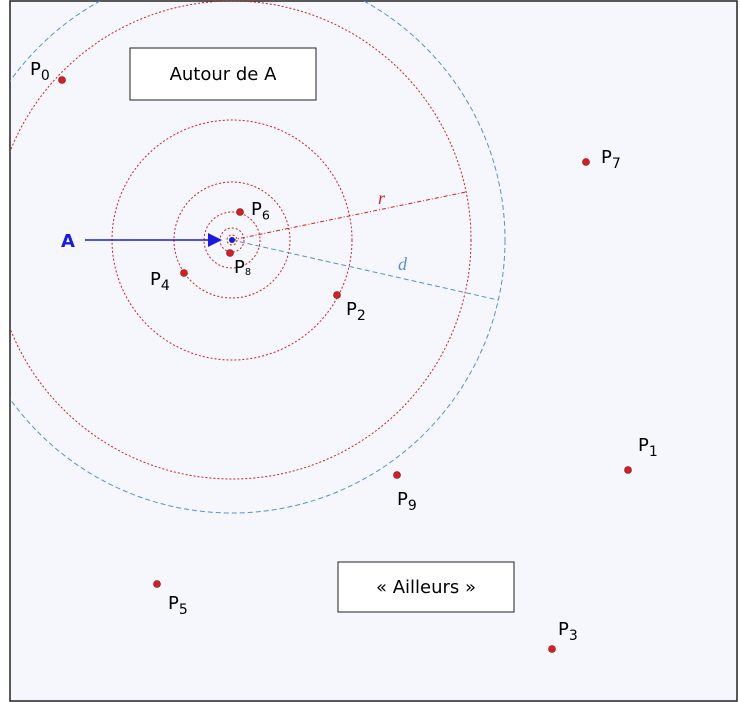 Image resolution: width=740 pixels, height=702 pixels. Describe the element at coordinates (215, 240) in the screenshot. I see `arrow-head` at that location.